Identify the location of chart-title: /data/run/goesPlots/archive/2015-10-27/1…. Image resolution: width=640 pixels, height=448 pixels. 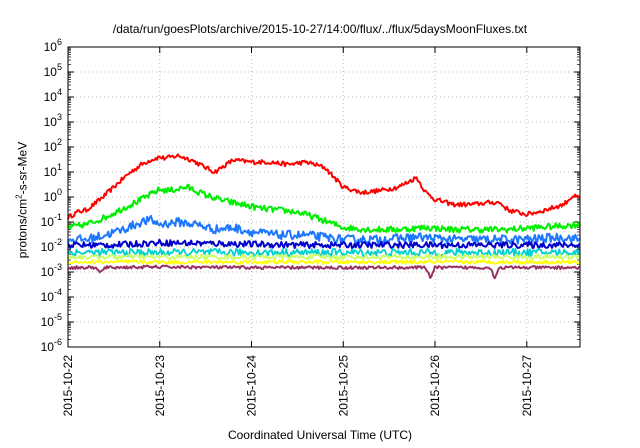
(320, 29).